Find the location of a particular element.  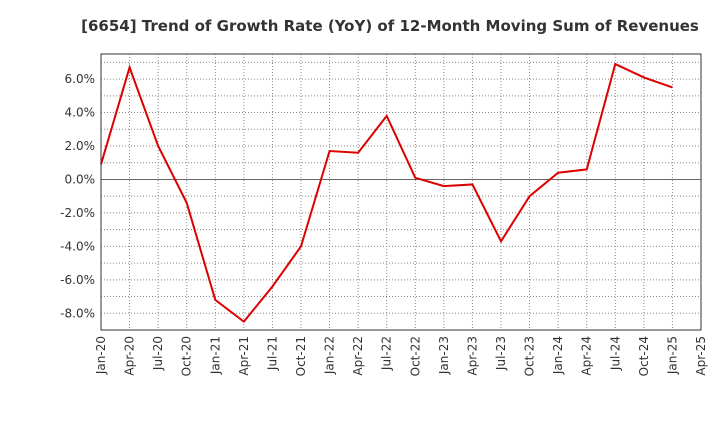

x-tick-label: Oct-24 is located at coordinates (644, 356).